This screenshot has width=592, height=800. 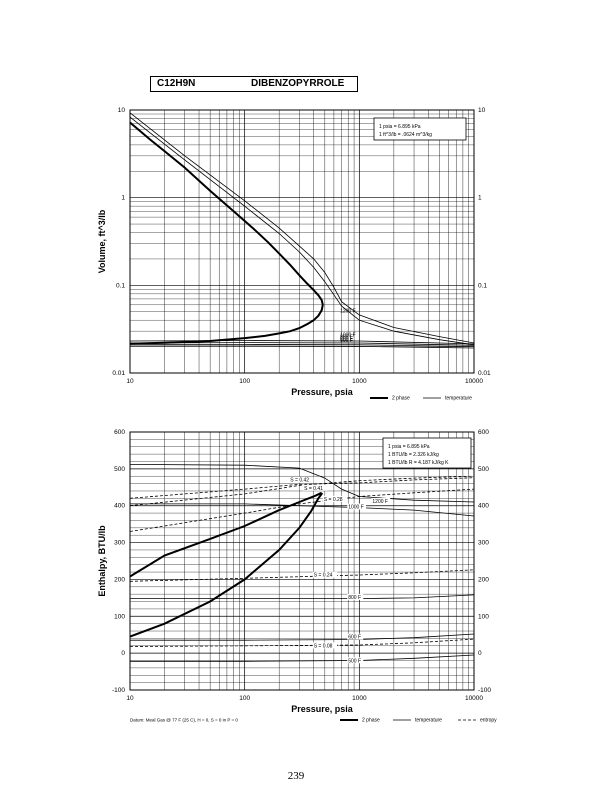 I want to click on curve-label: S = 0.41, so click(x=313, y=489).